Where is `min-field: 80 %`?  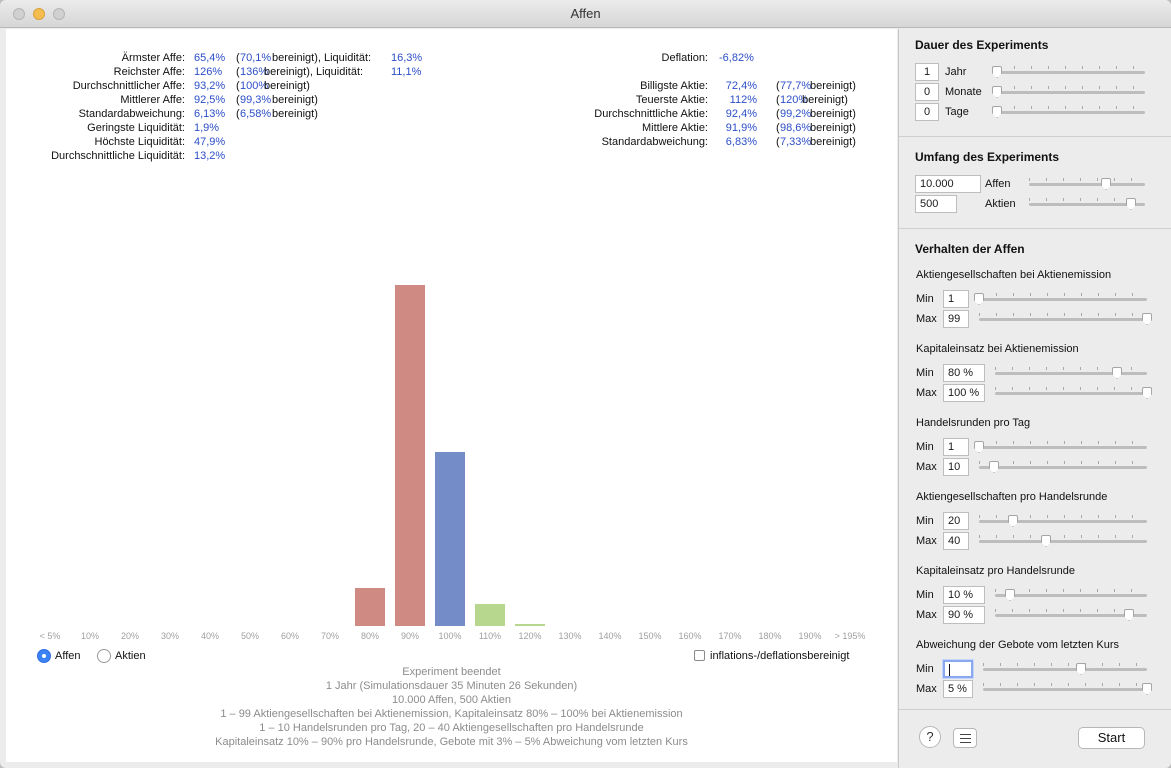
min-field: 80 % is located at coordinates (964, 373).